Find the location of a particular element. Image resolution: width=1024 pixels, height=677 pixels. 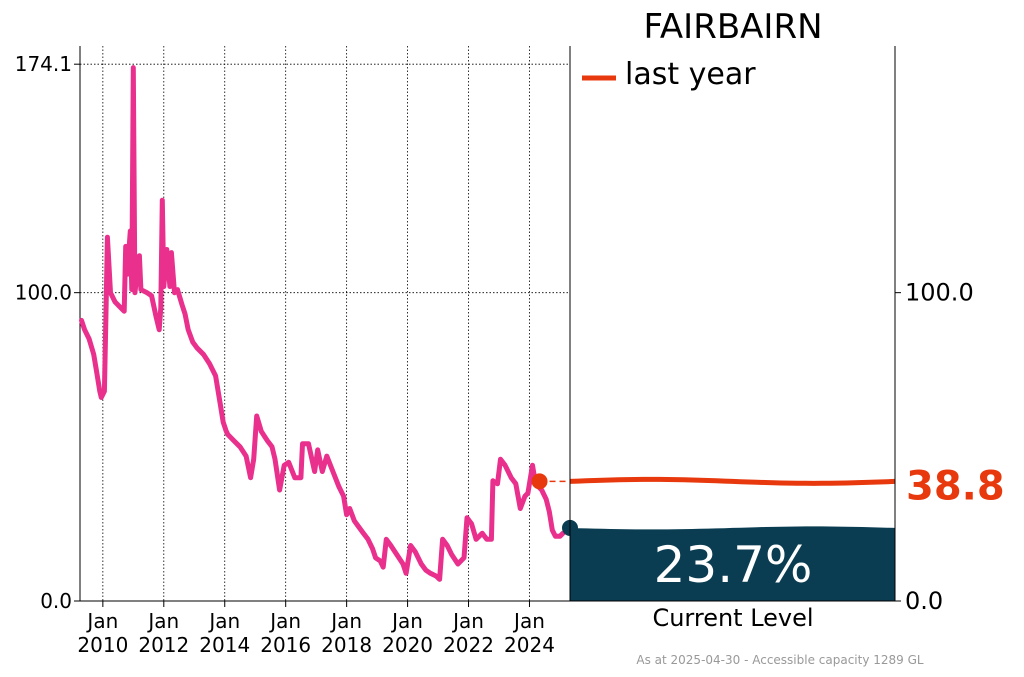

x-tick-label-year: 2018 is located at coordinates (346, 645).